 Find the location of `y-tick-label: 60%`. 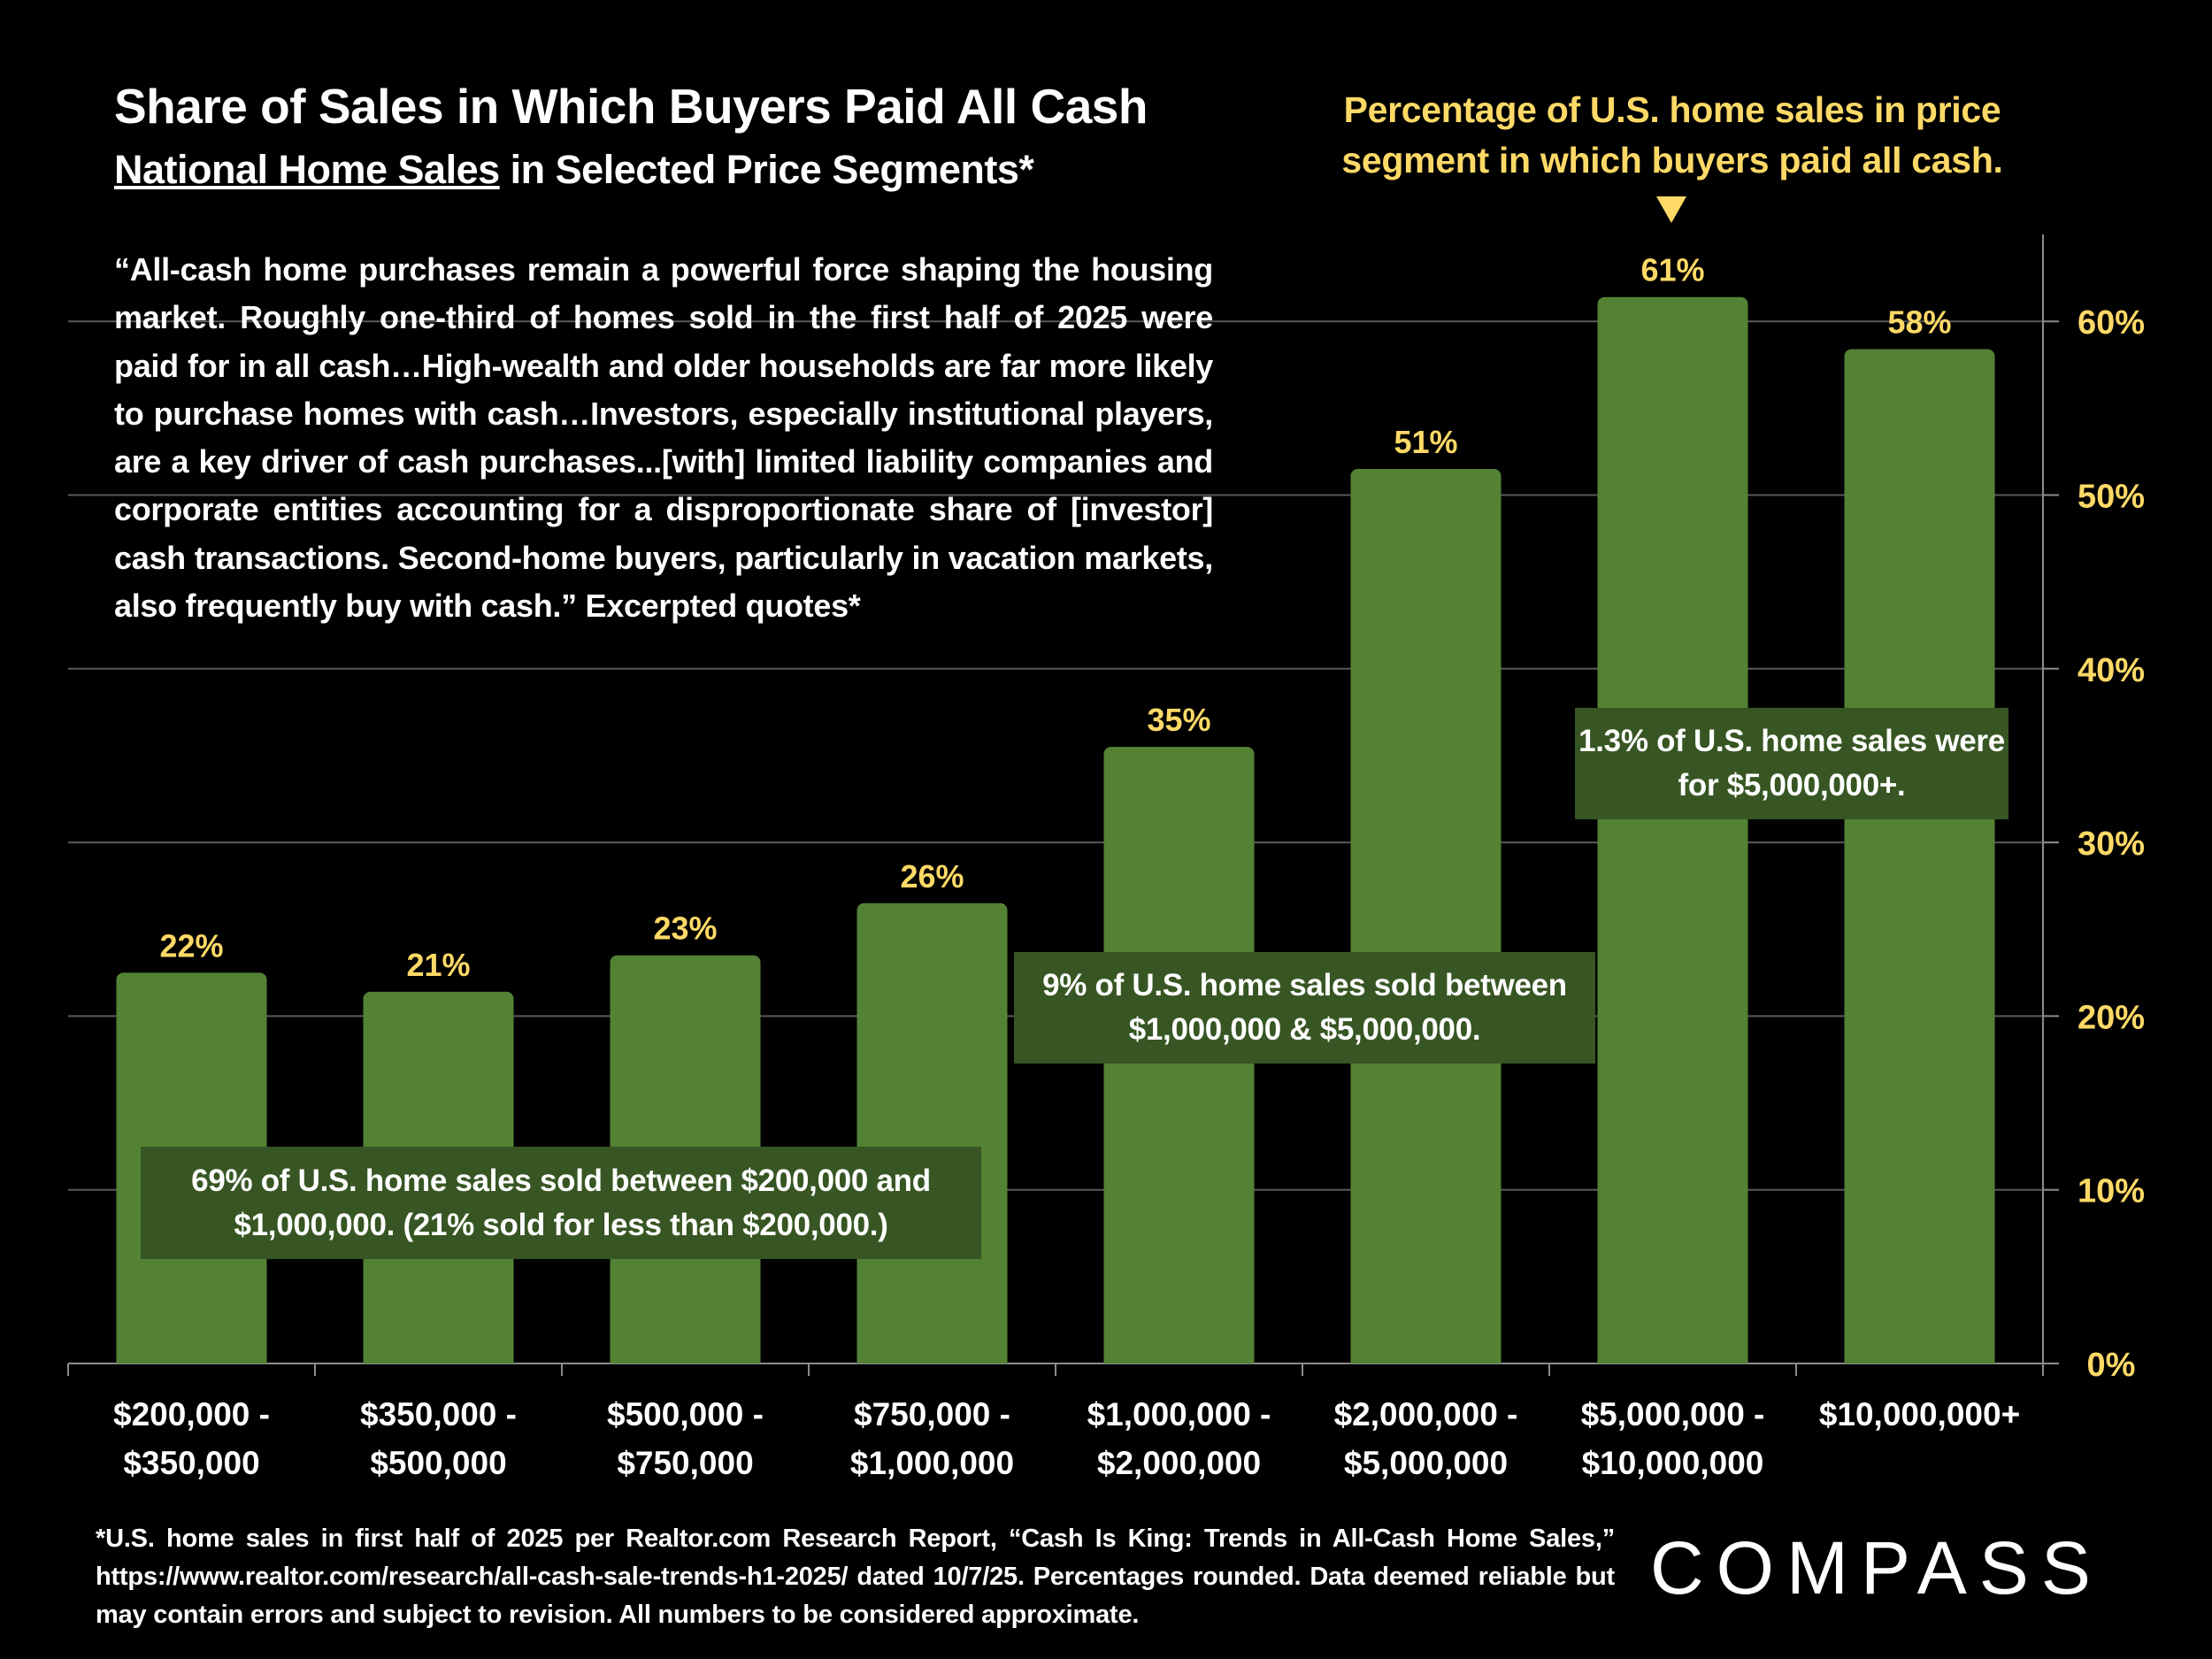

y-tick-label: 60% is located at coordinates (2111, 323).